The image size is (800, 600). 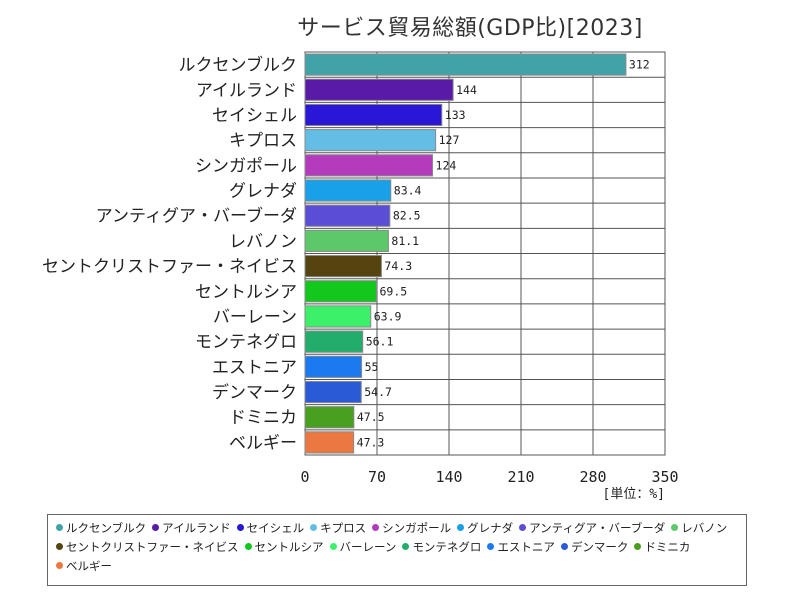 I want to click on legend-item: ベルギー, so click(x=84, y=566).